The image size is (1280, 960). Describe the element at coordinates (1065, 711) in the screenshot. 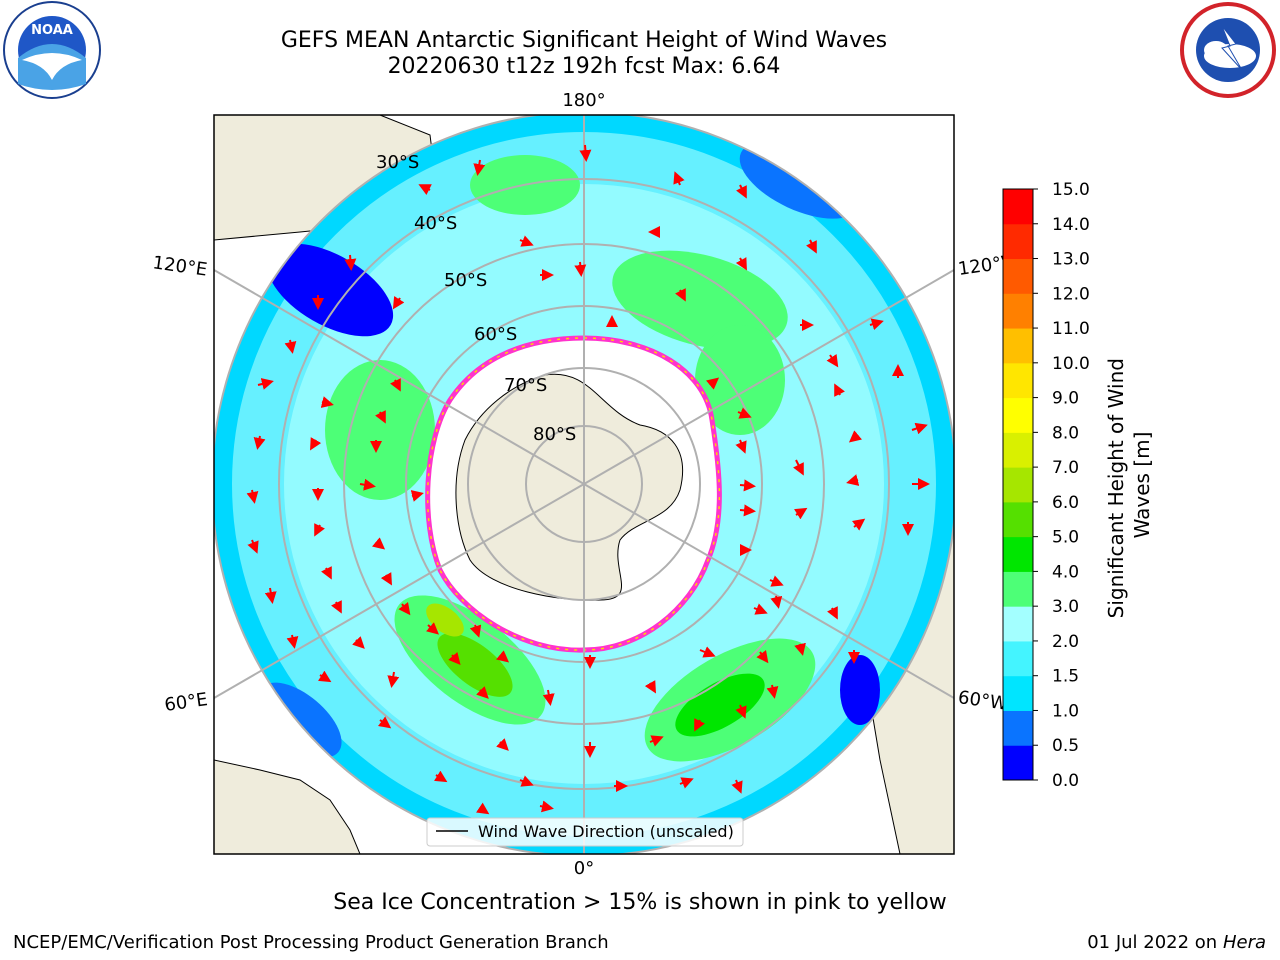

I see `colorbar-tick-label: 1.0` at that location.